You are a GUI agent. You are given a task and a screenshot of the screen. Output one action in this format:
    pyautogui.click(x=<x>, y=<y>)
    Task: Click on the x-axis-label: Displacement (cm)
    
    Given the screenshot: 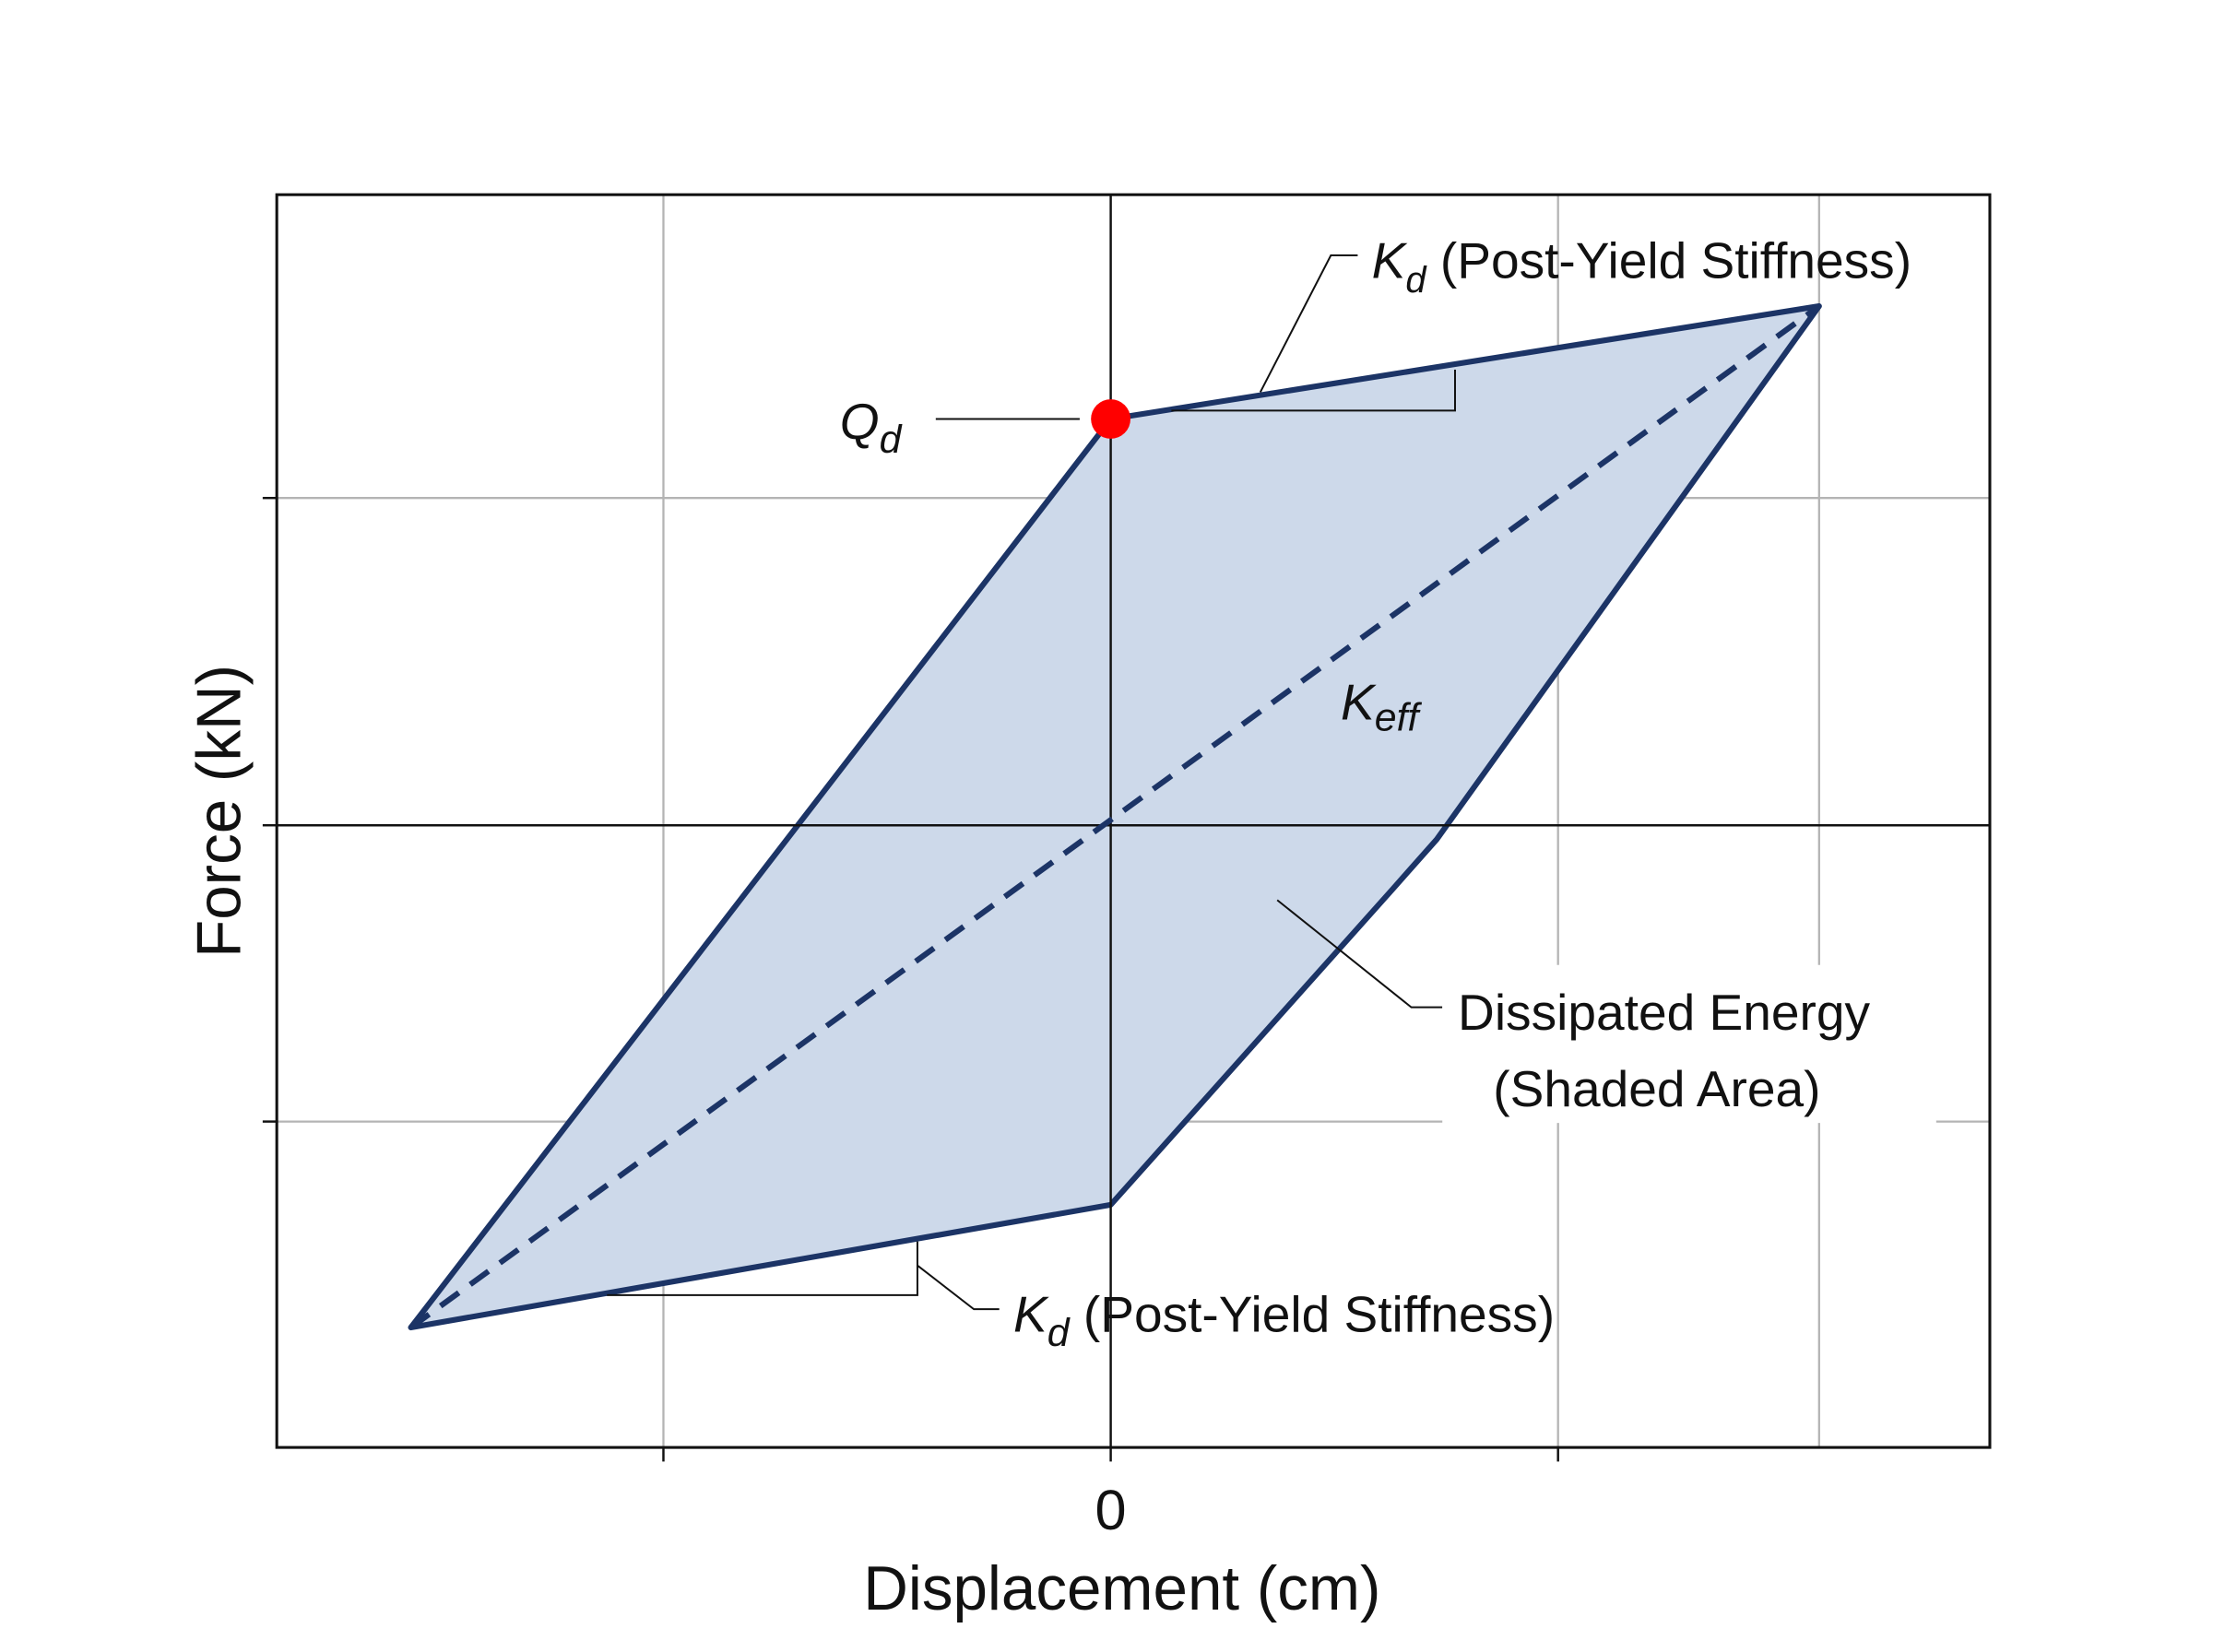 What is the action you would take?
    pyautogui.click(x=1121, y=1588)
    